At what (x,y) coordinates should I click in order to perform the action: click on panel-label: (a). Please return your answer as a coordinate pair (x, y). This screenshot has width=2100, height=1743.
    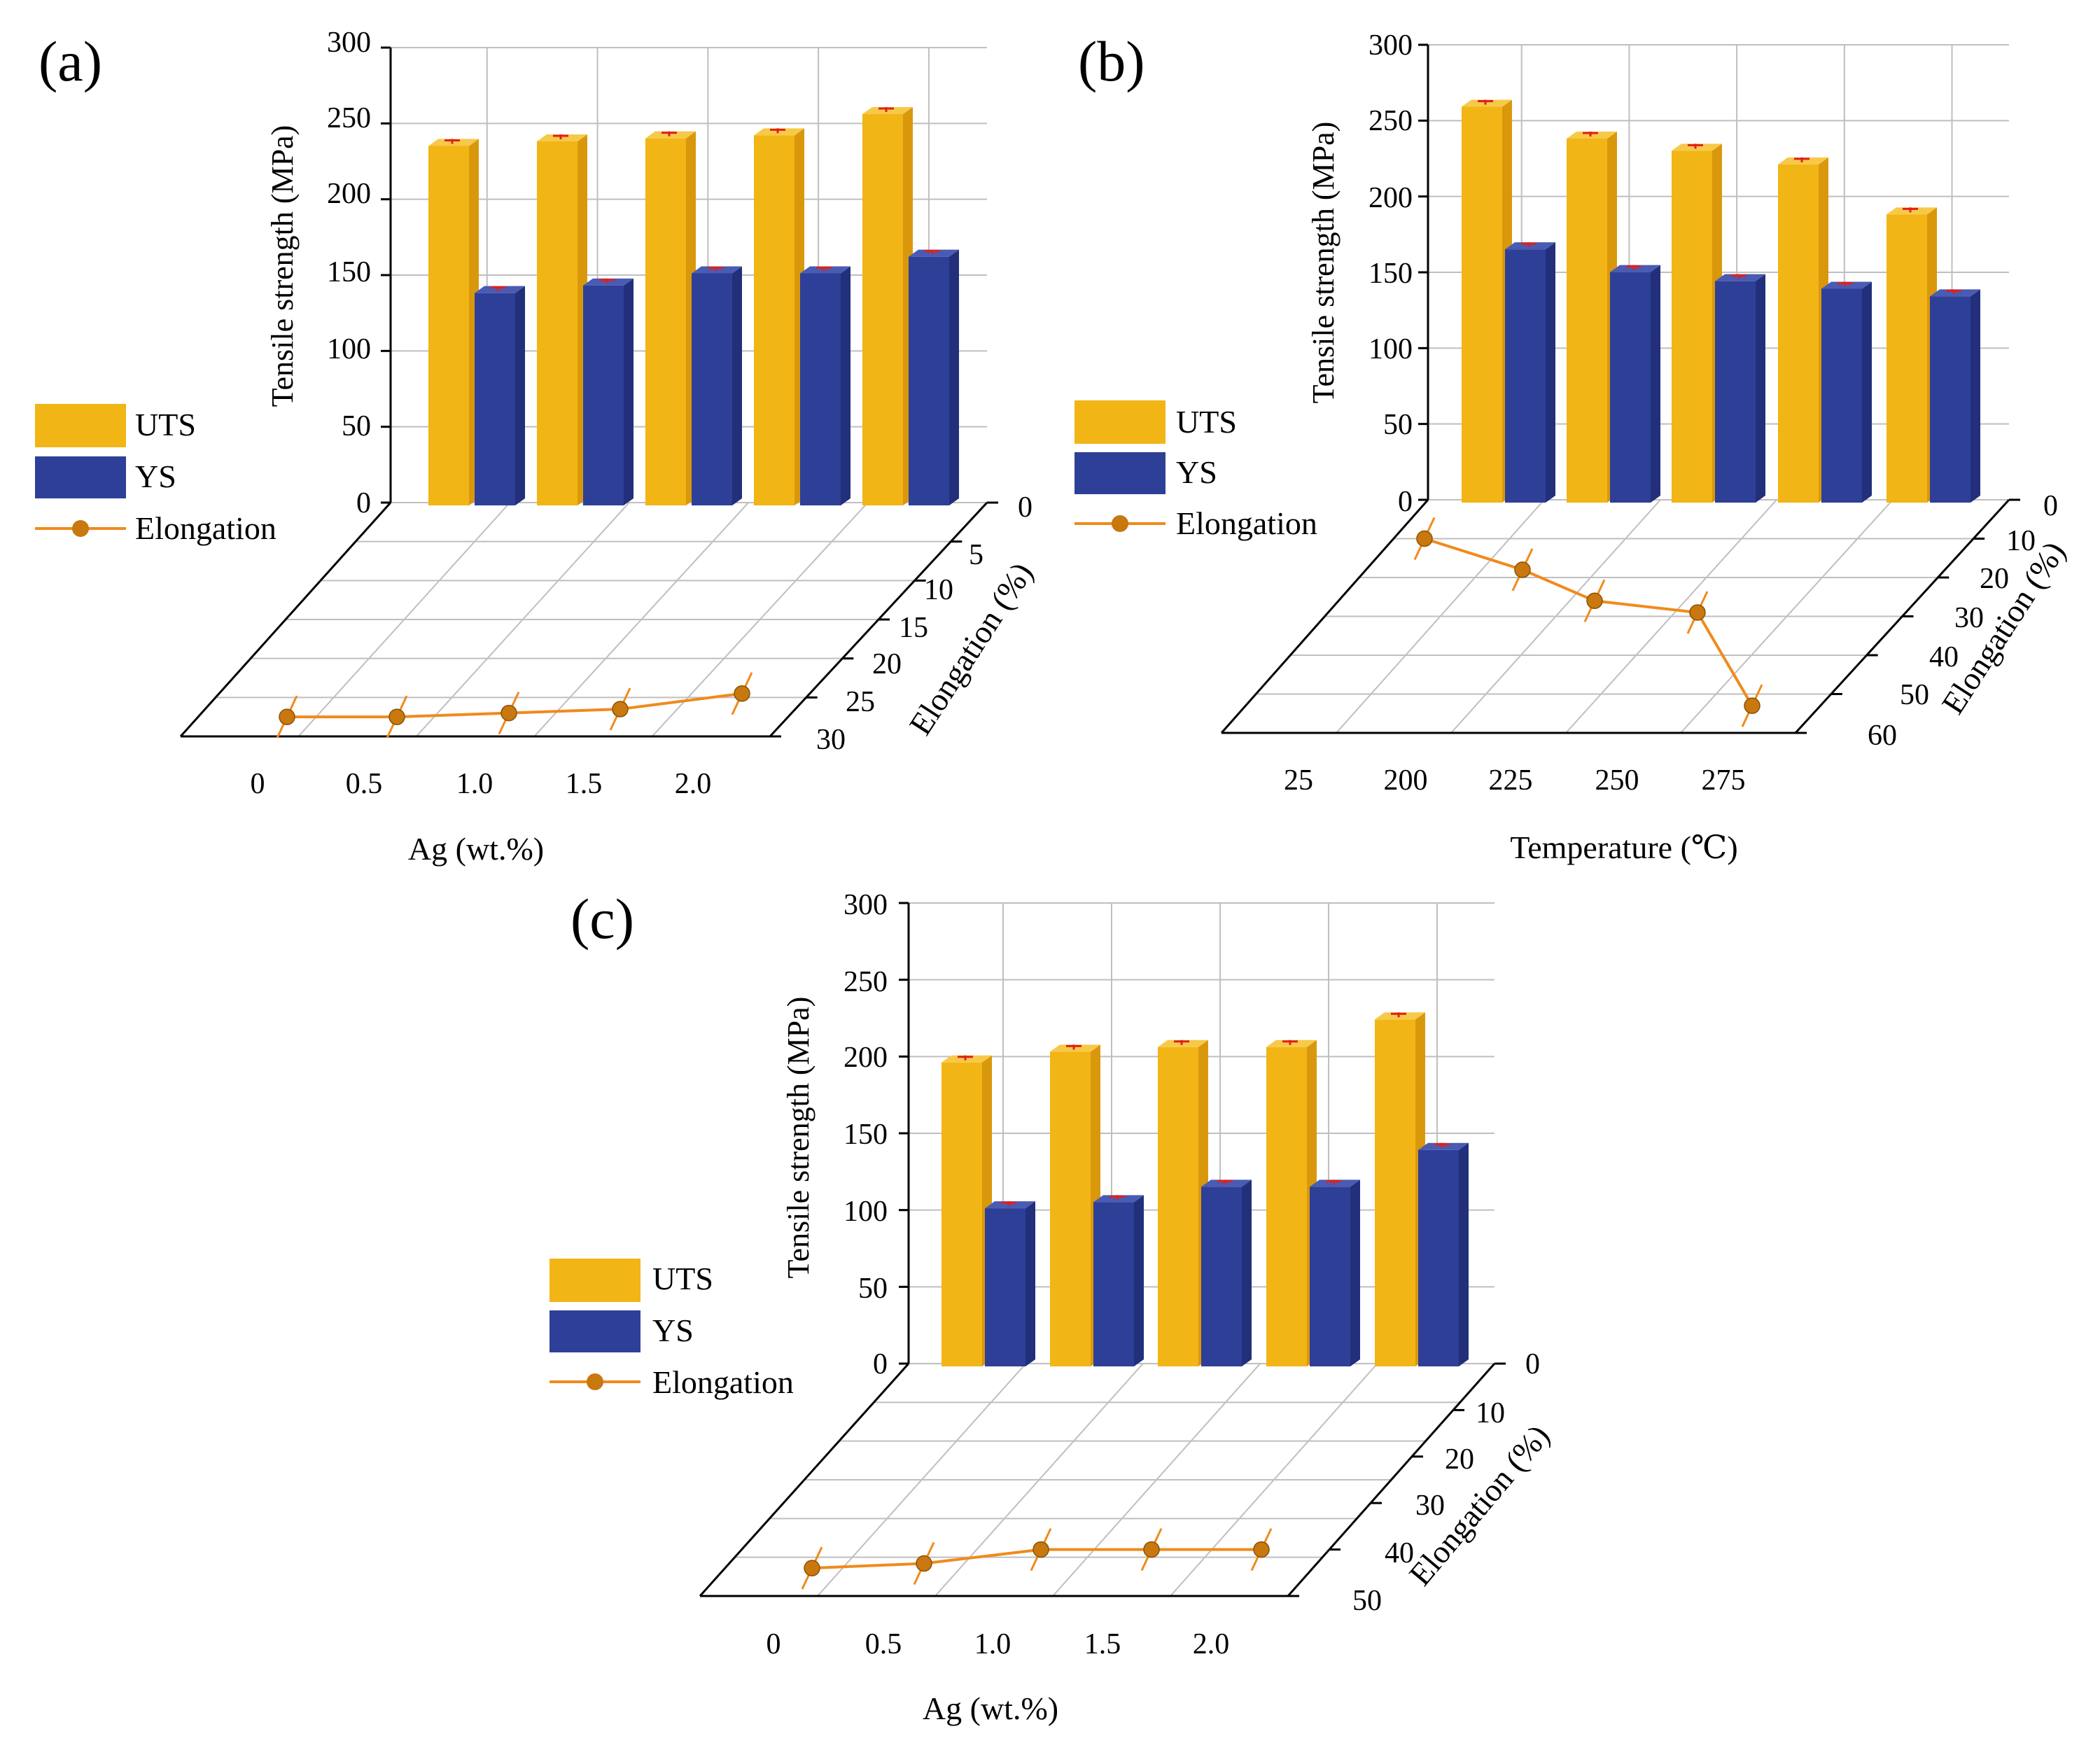
    Looking at the image, I should click on (70, 61).